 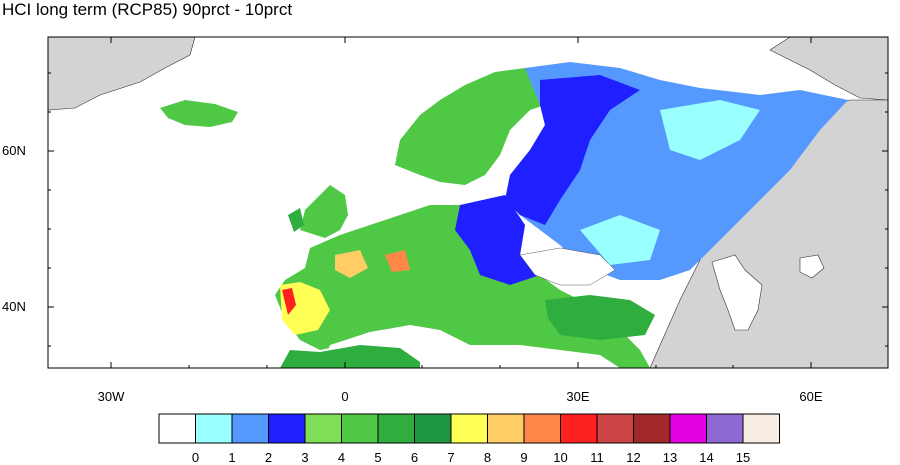 I want to click on light-cyan-patches, so click(x=710, y=130).